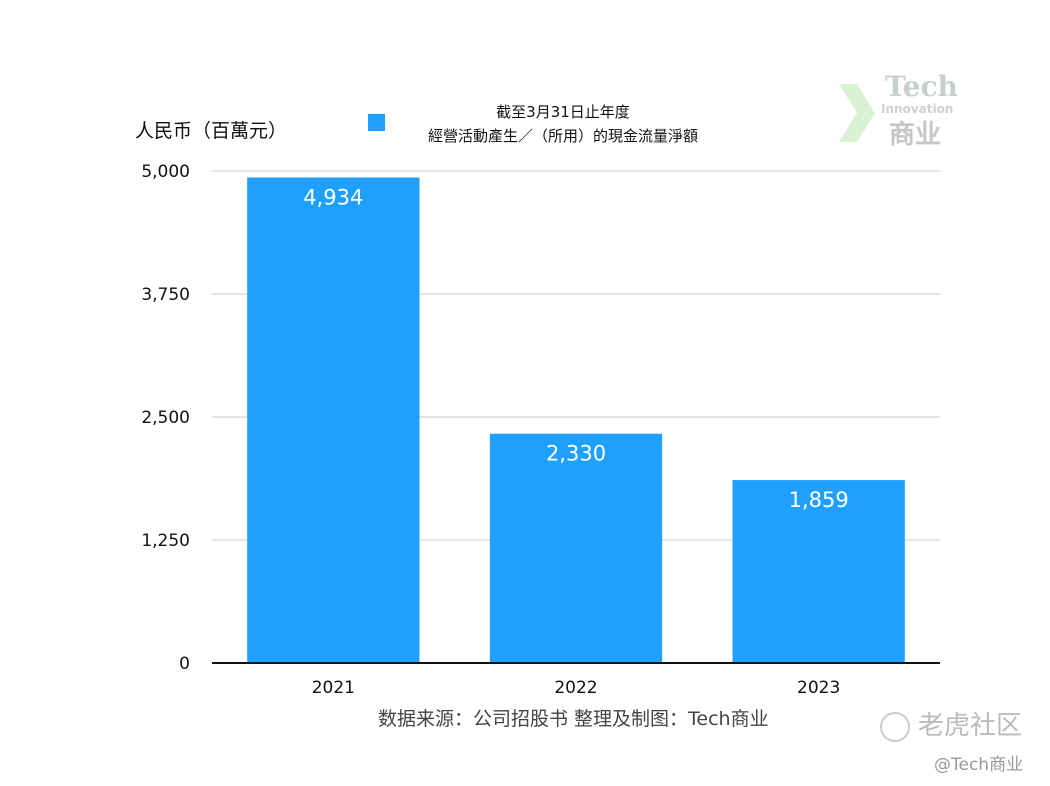 The height and width of the screenshot is (786, 1050). What do you see at coordinates (165, 172) in the screenshot?
I see `y-tick-label: 5,000` at bounding box center [165, 172].